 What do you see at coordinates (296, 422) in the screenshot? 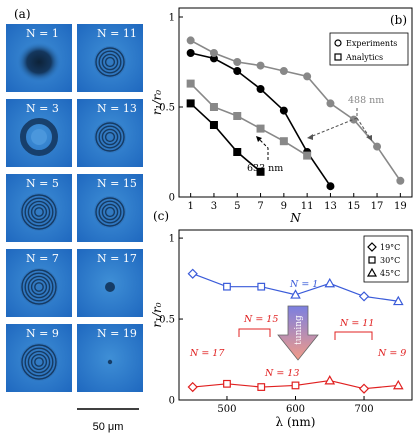
I see `x-axis-title: λ (nm)` at bounding box center [296, 422].